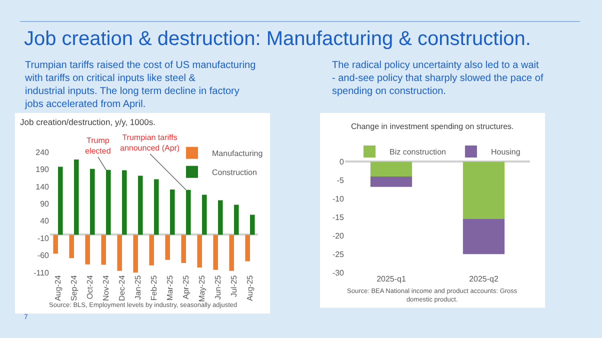 The height and width of the screenshot is (338, 602). What do you see at coordinates (43, 152) in the screenshot?
I see `y-tick-label: 240` at bounding box center [43, 152].